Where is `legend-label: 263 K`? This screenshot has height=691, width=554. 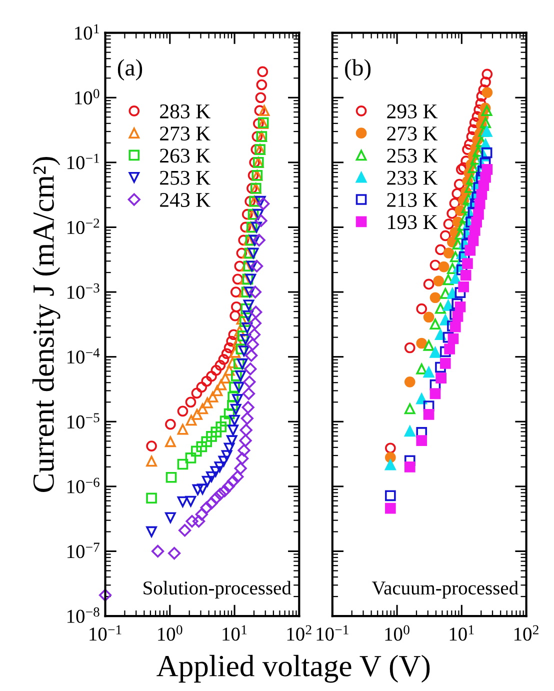
legend-label: 263 K is located at coordinates (185, 155).